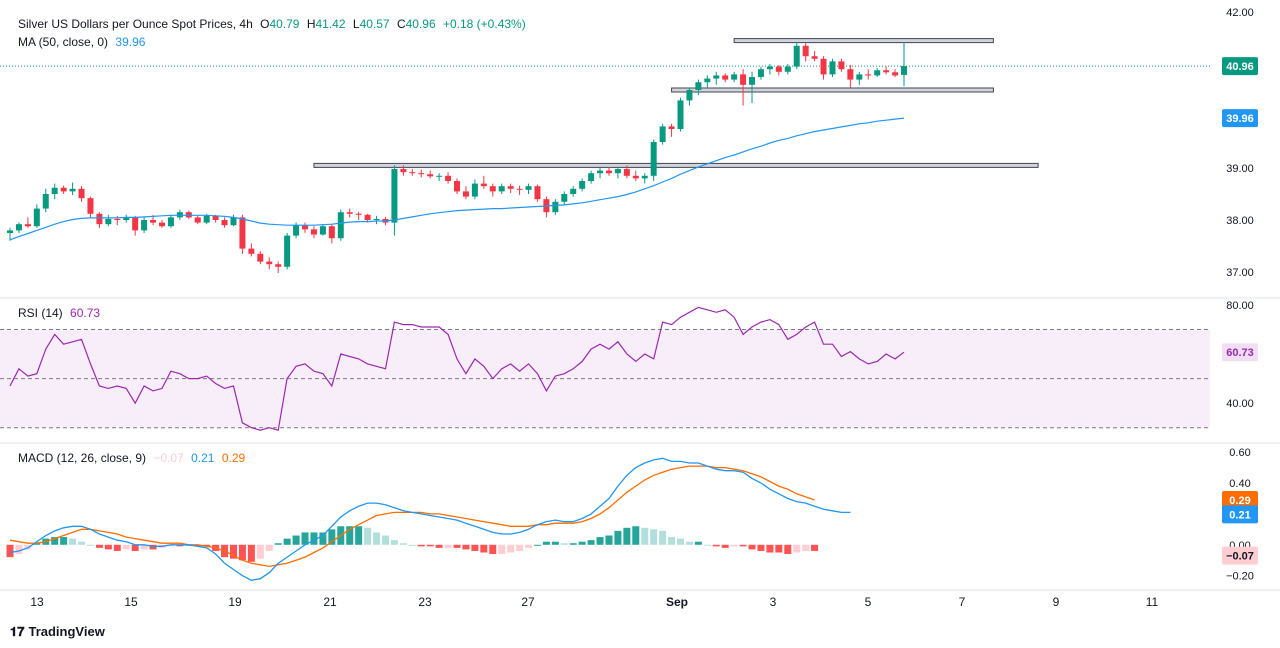  What do you see at coordinates (1240, 306) in the screenshot?
I see `rsi-tick-label: 80.00` at bounding box center [1240, 306].